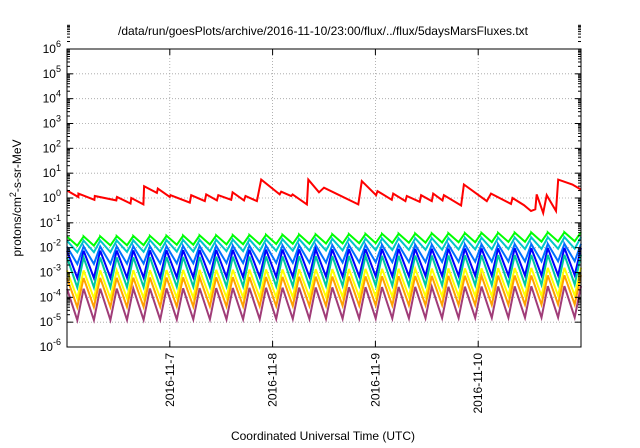  Describe the element at coordinates (50, 221) in the screenshot. I see `y-tick-label: 10⁻¹` at that location.